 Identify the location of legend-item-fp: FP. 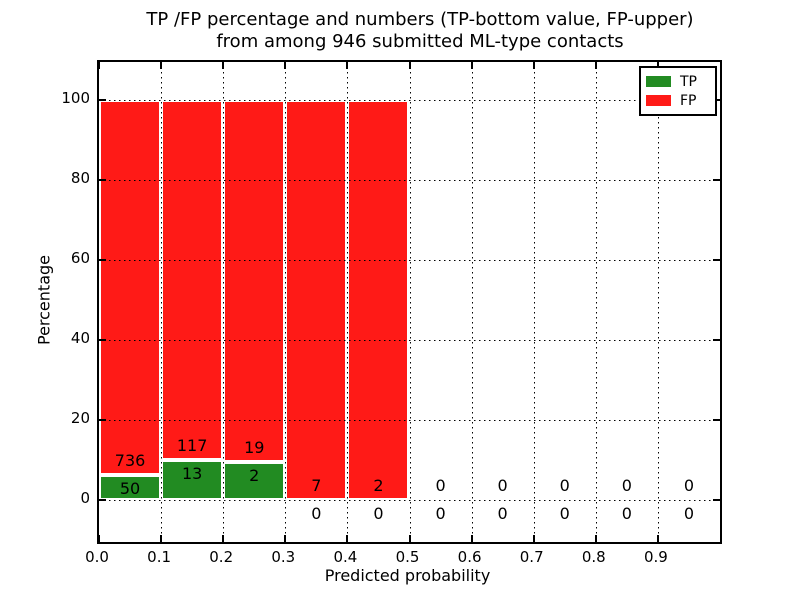
(678, 100).